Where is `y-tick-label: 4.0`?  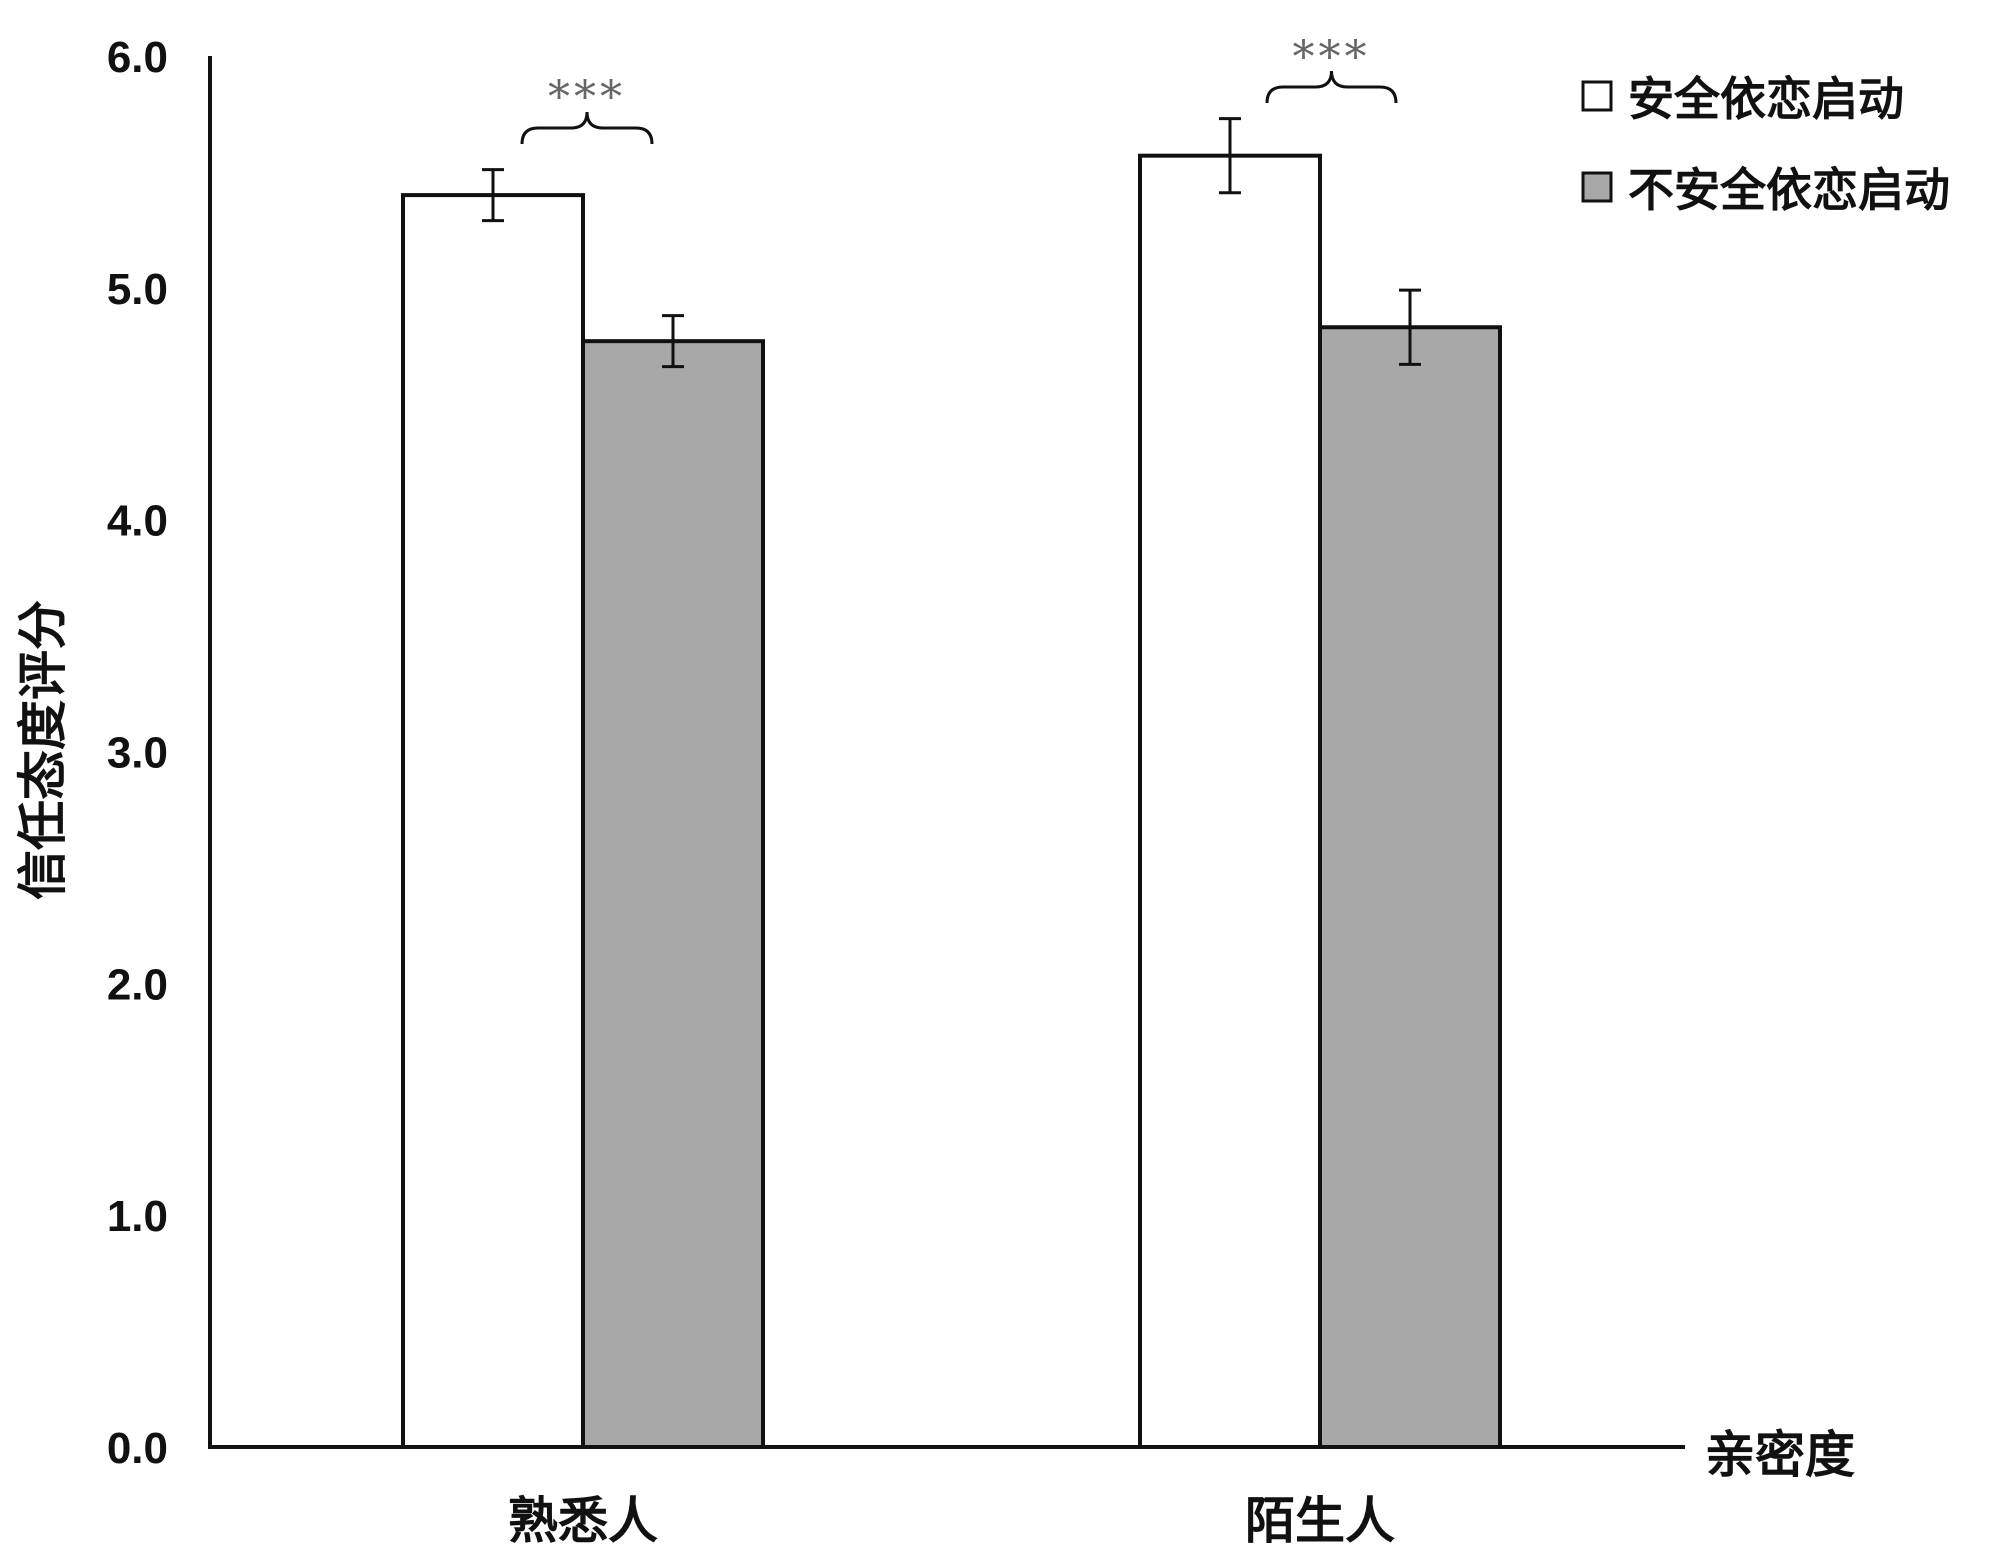
y-tick-label: 4.0 is located at coordinates (137, 521).